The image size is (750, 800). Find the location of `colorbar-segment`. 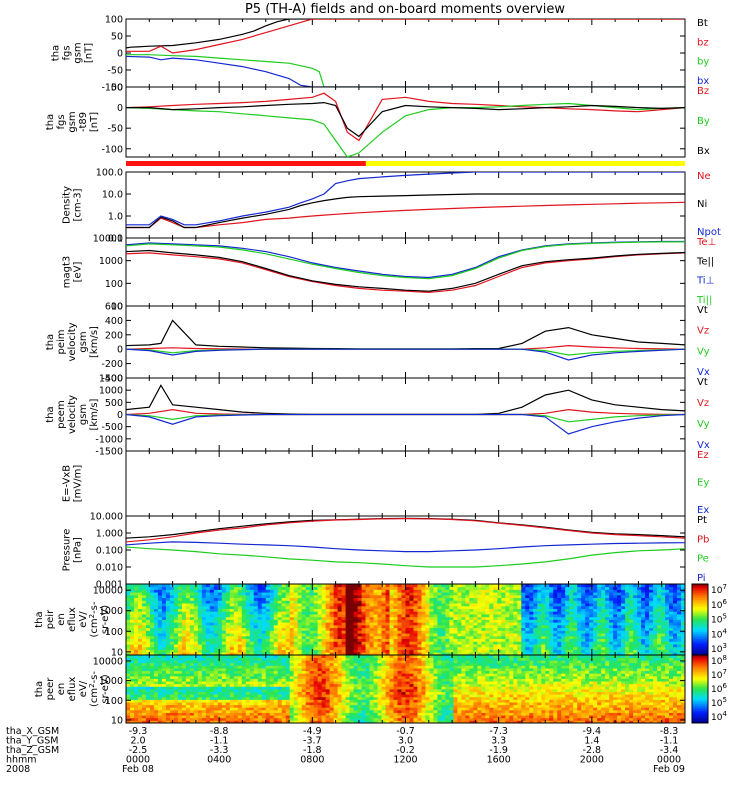

colorbar-segment is located at coordinates (700, 645).